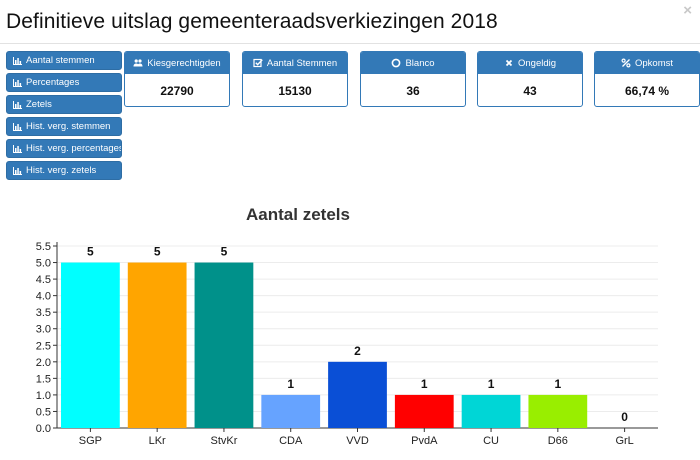  I want to click on sidebar-item-hist-verg-stemmen: Hist. verg. stemmen, so click(64, 126).